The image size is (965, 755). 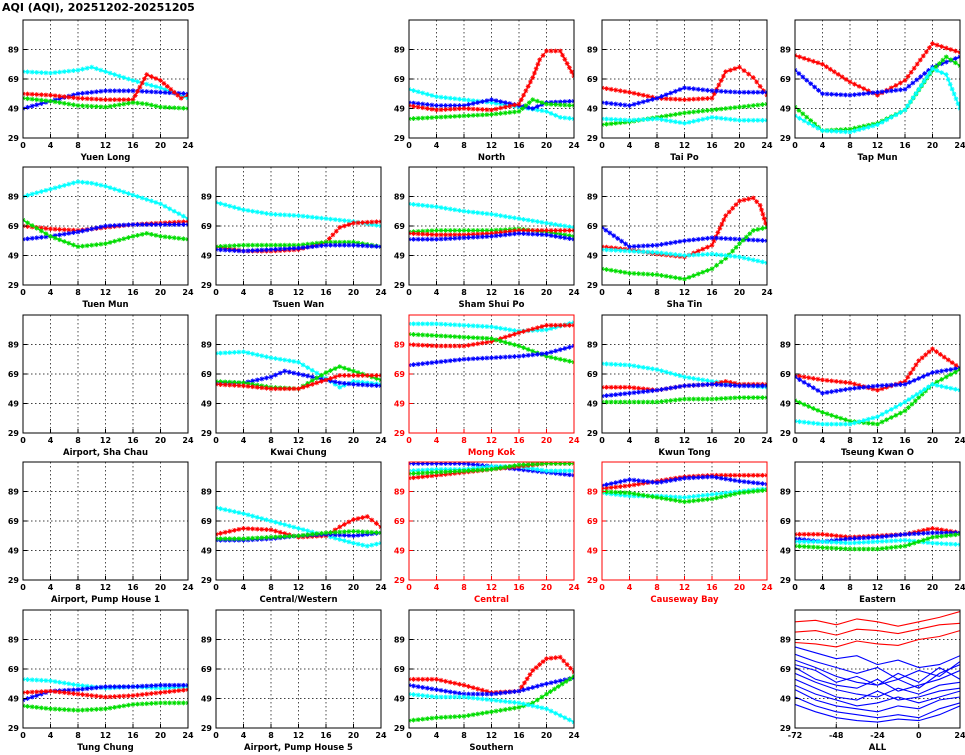 What do you see at coordinates (298, 748) in the screenshot?
I see `chart-title: Airport, Pump House 5` at bounding box center [298, 748].